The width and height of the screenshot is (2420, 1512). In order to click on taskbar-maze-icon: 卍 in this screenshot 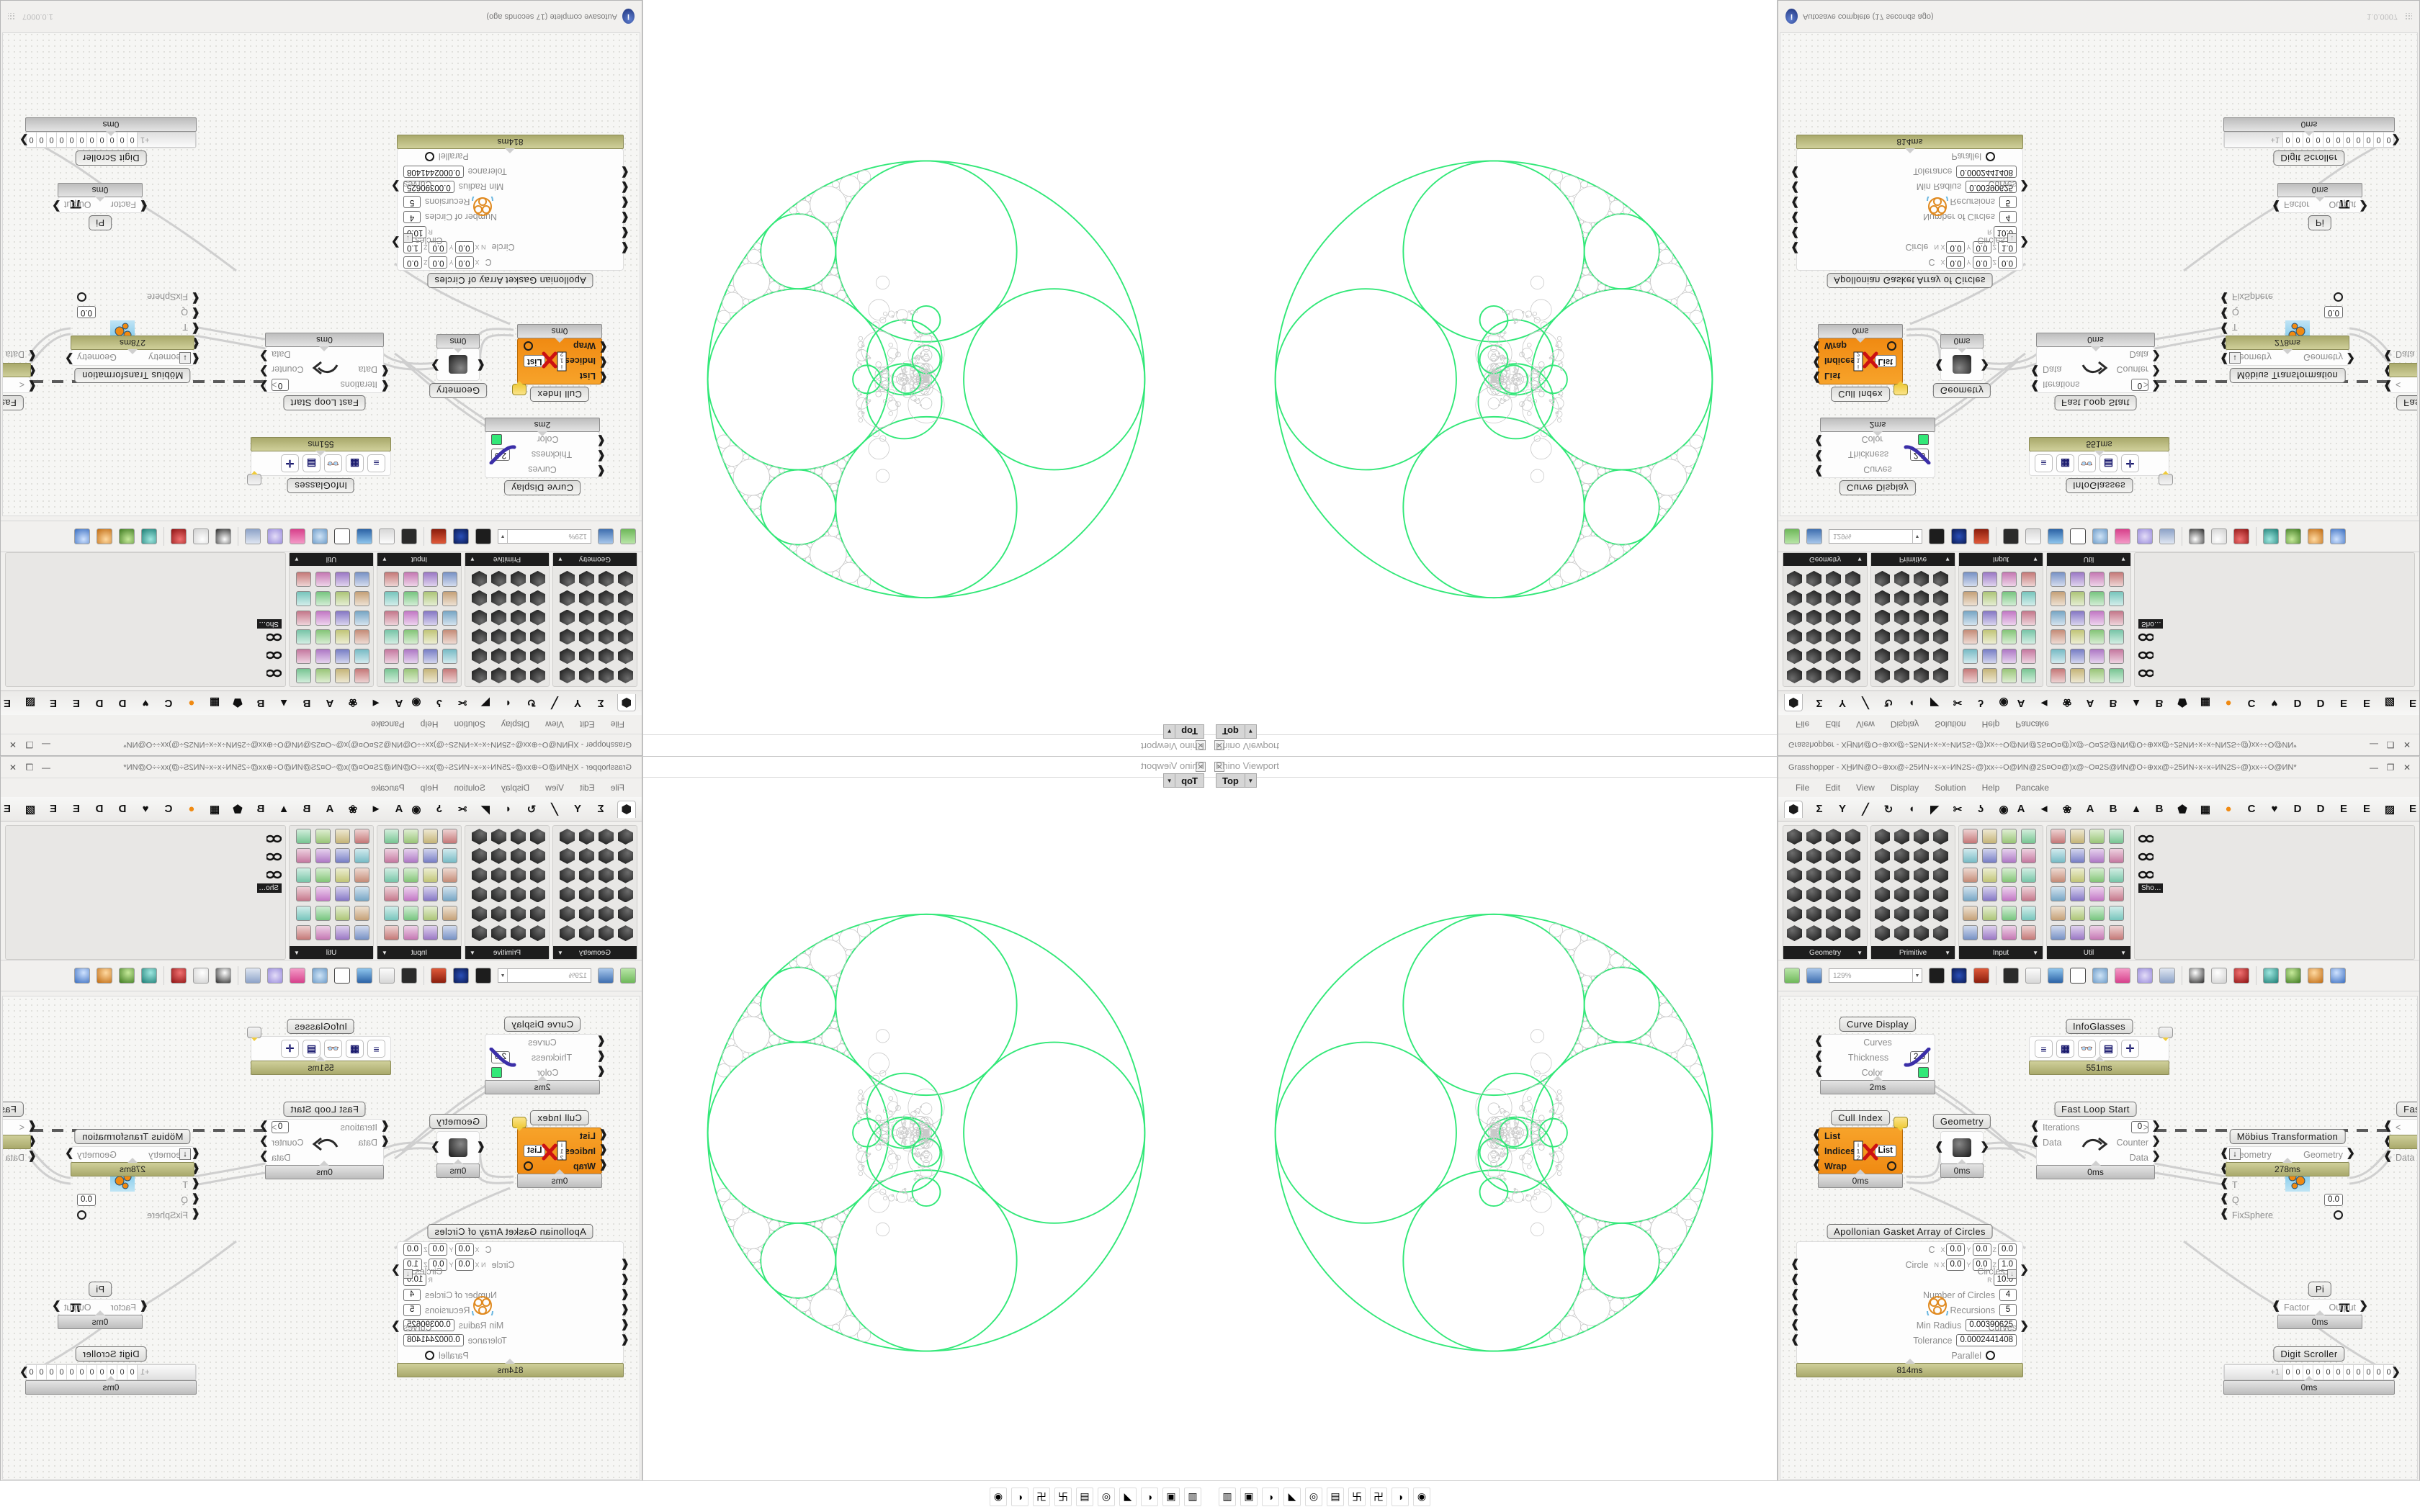, I will do `click(1378, 1496)`.